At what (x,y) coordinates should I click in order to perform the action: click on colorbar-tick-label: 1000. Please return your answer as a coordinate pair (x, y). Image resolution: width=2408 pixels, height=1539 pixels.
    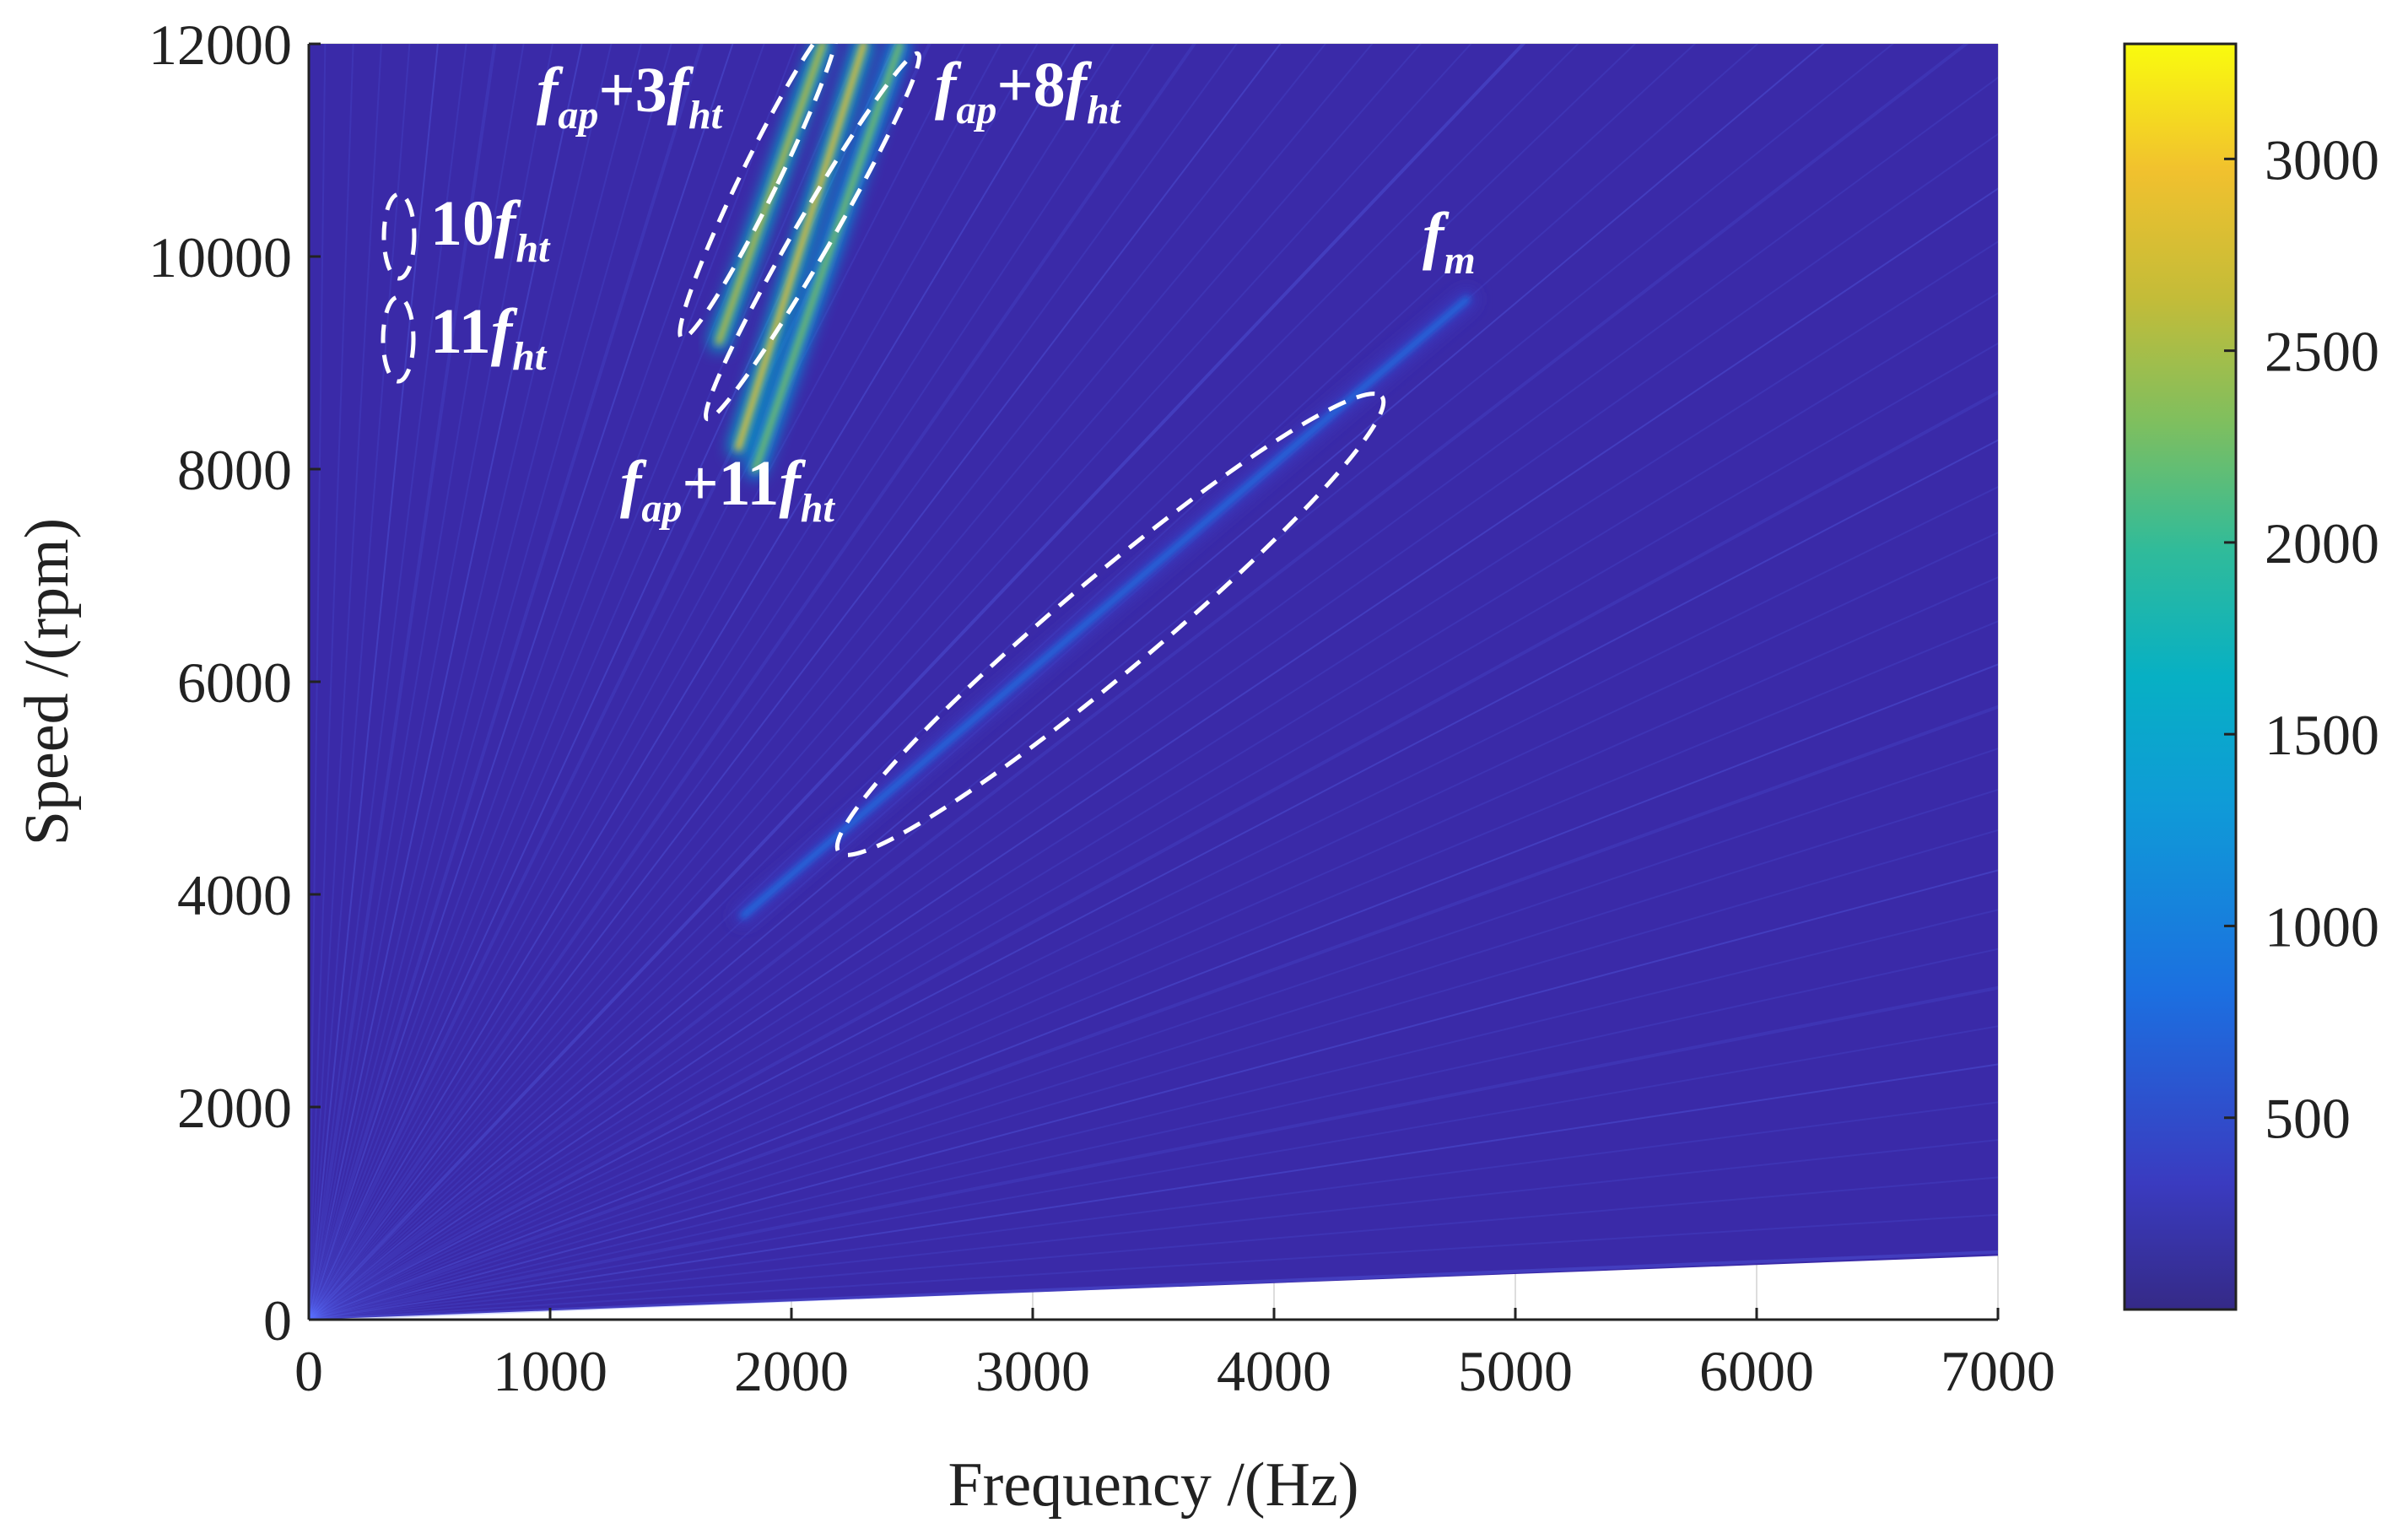
    Looking at the image, I should click on (2322, 926).